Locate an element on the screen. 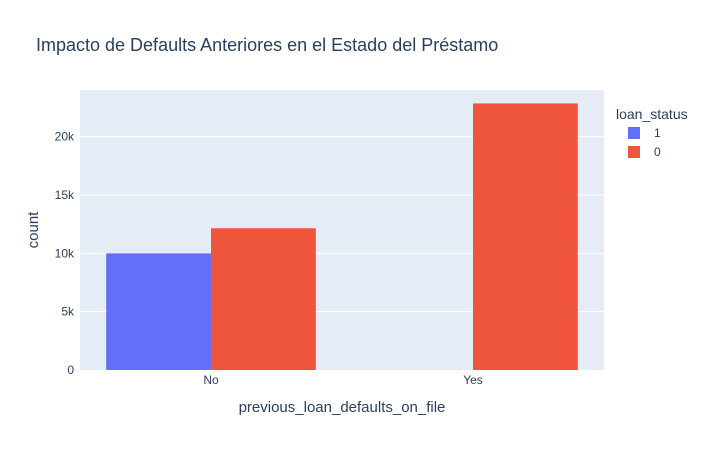 Image resolution: width=712 pixels, height=450 pixels. x-axis-title: previous_loan_defaults_on_file is located at coordinates (342, 407).